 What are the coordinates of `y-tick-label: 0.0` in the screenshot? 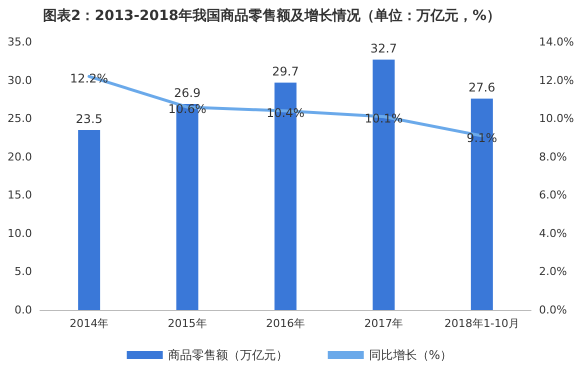 It's located at (23, 310).